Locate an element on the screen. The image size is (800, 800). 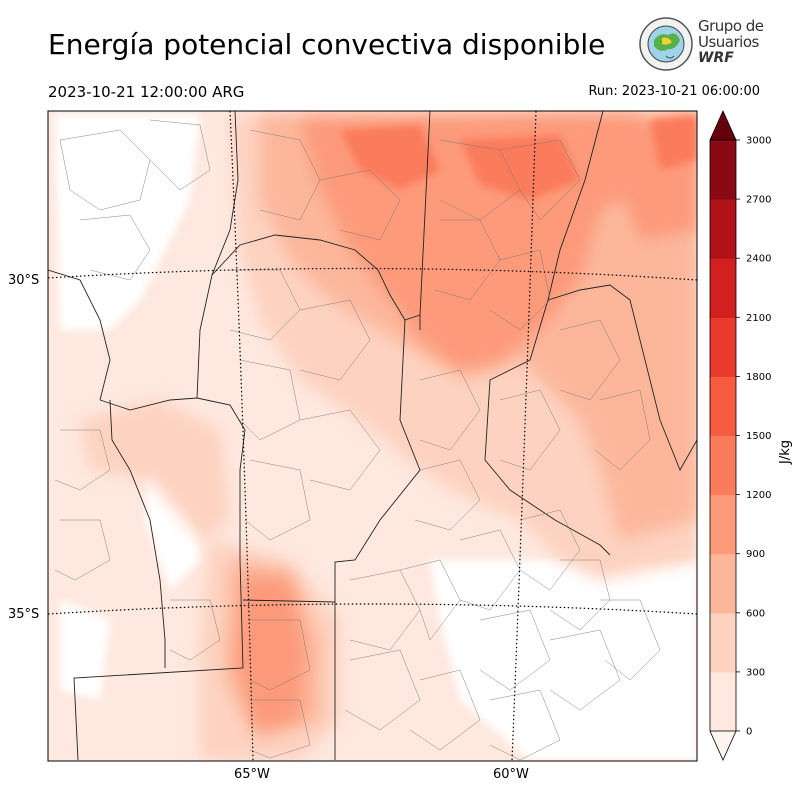
colorbar-tick-label: 0 is located at coordinates (749, 732).